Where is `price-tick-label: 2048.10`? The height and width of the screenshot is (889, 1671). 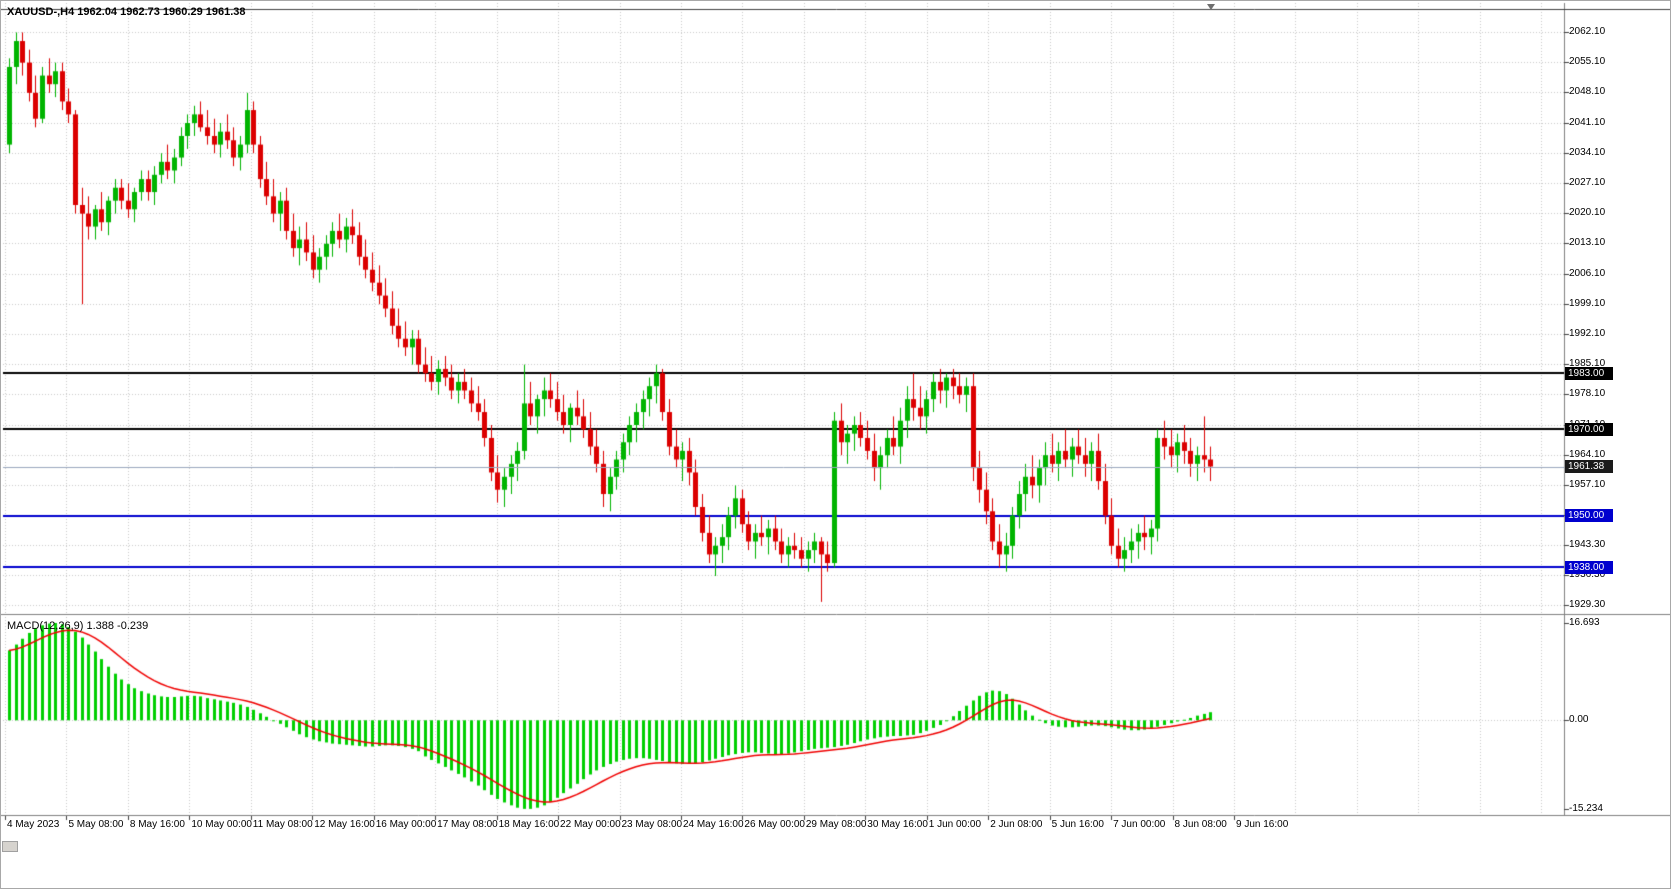 price-tick-label: 2048.10 is located at coordinates (1587, 92).